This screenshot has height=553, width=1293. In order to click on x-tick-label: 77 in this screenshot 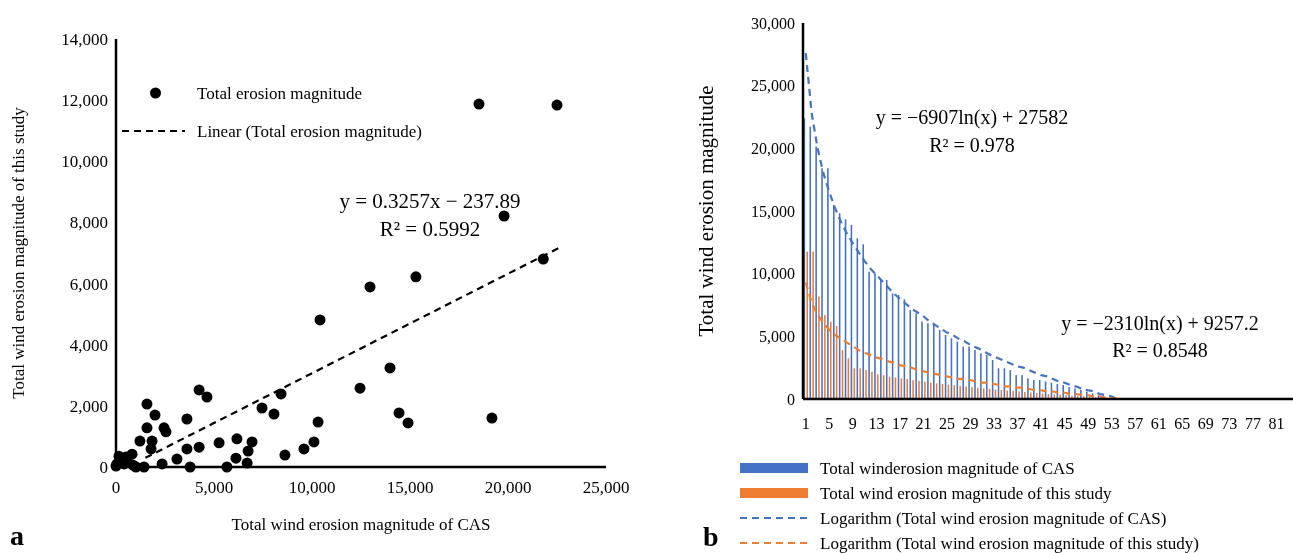, I will do `click(1252, 423)`.